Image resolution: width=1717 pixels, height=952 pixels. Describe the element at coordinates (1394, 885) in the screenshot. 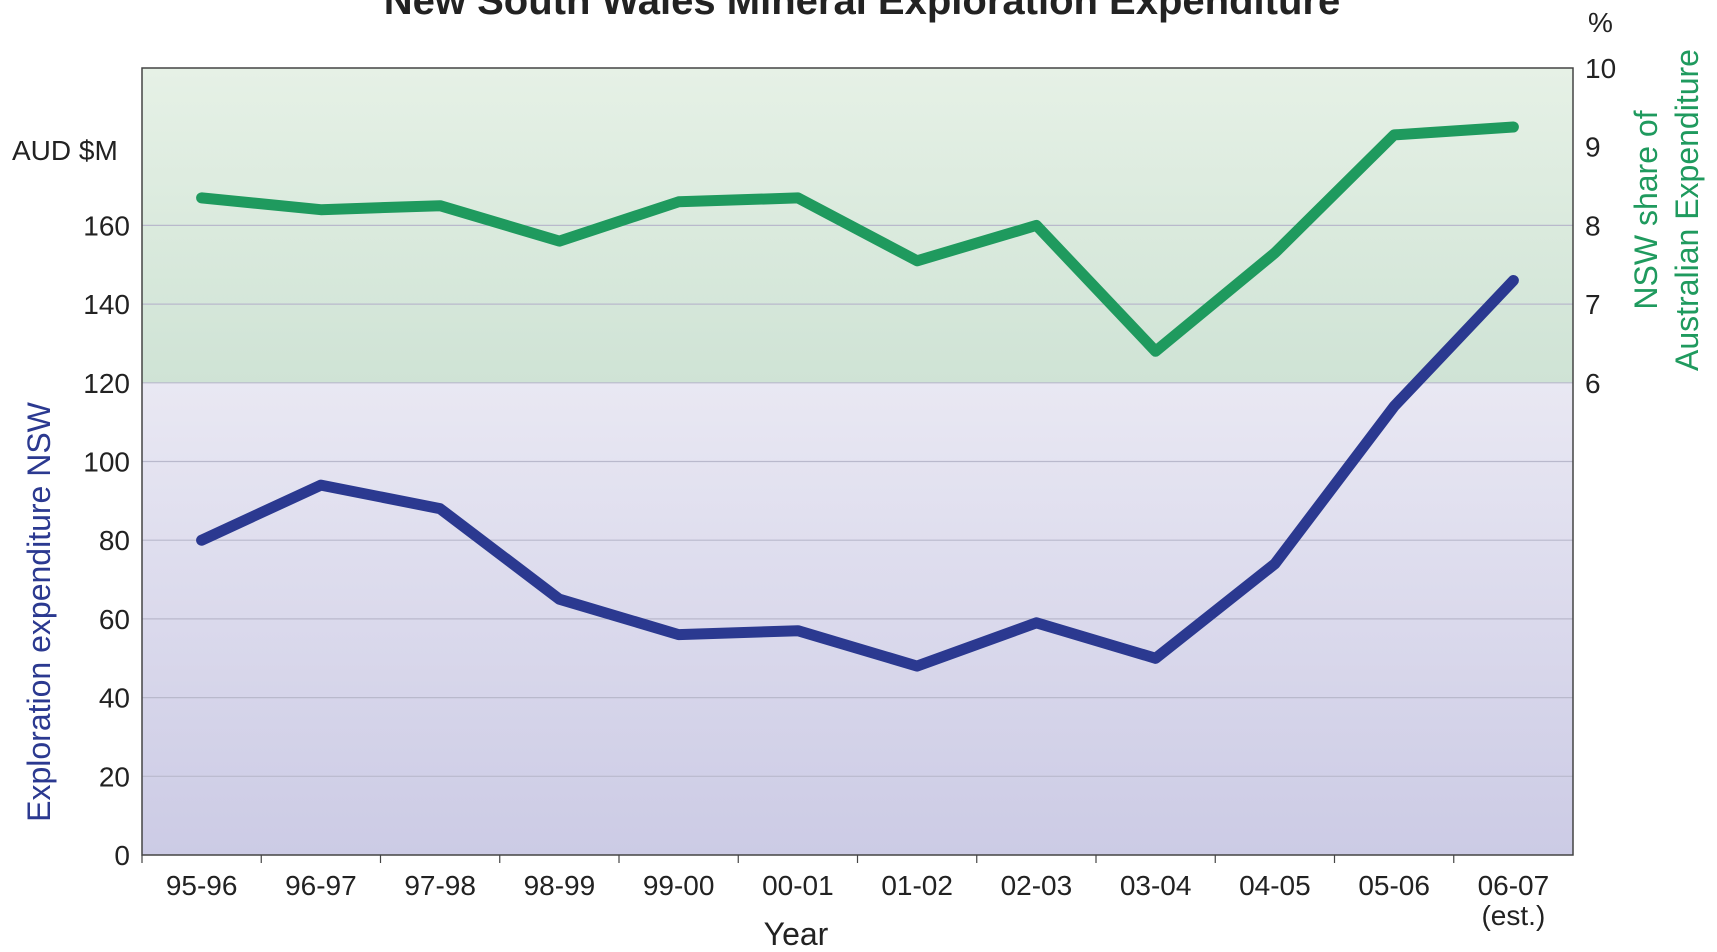

I see `x-tick-label: 05-06` at that location.